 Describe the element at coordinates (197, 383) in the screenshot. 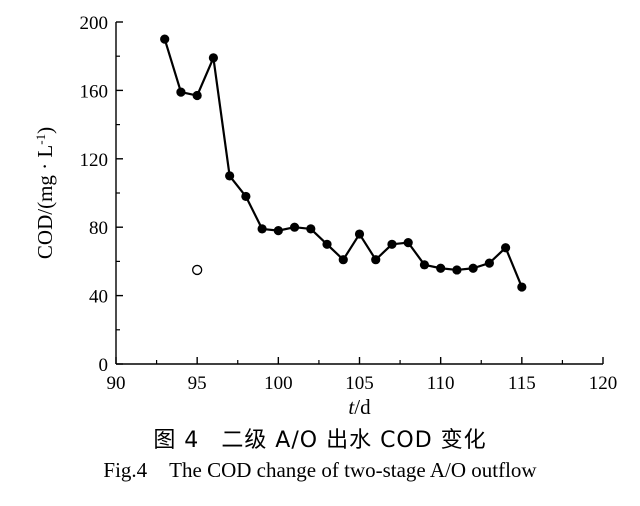

I see `x-tick-label: 95` at that location.